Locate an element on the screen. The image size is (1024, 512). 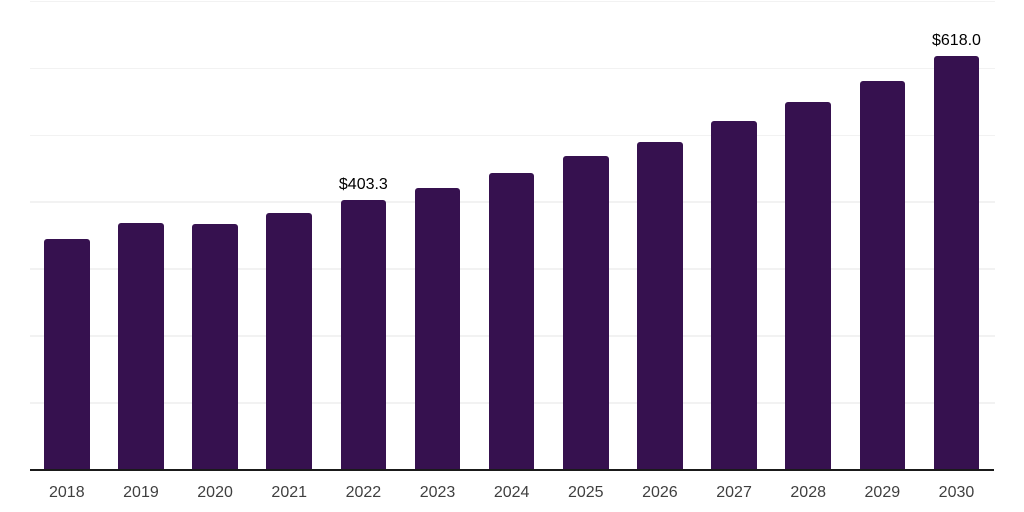
bar-2024 is located at coordinates (511, 321).